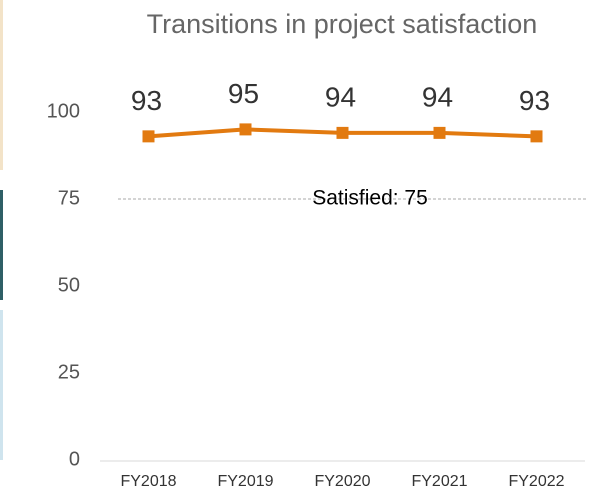  What do you see at coordinates (245, 481) in the screenshot?
I see `x-tick-label: FY2019` at bounding box center [245, 481].